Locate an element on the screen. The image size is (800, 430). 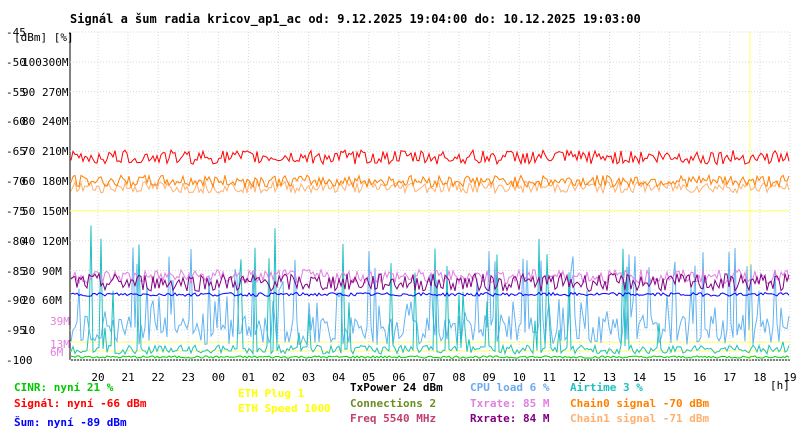
y-tick-dbm: -55 is located at coordinates (16, 92).